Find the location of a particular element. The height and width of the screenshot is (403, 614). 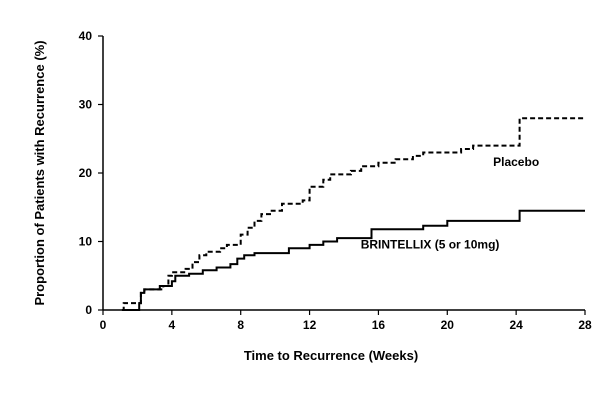

x-tick-label: 24 is located at coordinates (516, 325).